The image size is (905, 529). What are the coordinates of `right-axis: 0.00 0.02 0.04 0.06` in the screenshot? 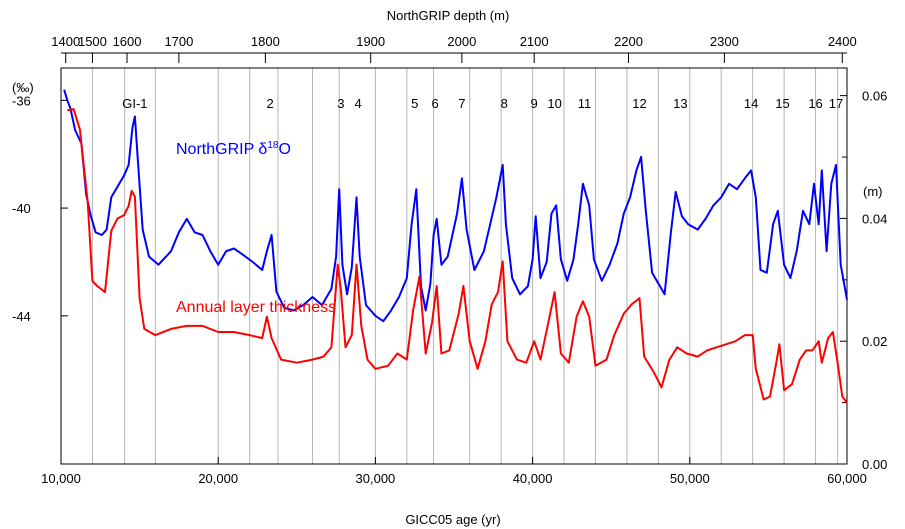 It's located at (863, 280).